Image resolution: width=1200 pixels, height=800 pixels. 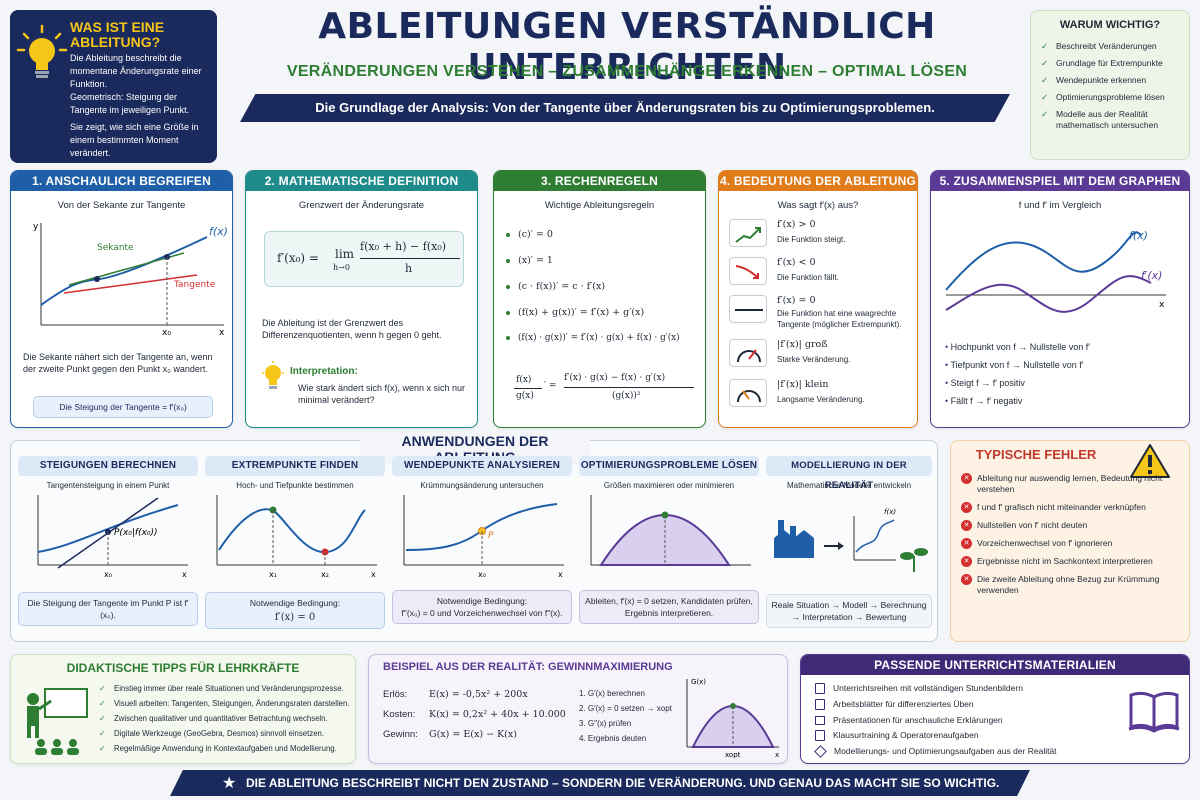 What do you see at coordinates (803, 384) in the screenshot?
I see `meaning-formula: |f′(x)| klein` at bounding box center [803, 384].